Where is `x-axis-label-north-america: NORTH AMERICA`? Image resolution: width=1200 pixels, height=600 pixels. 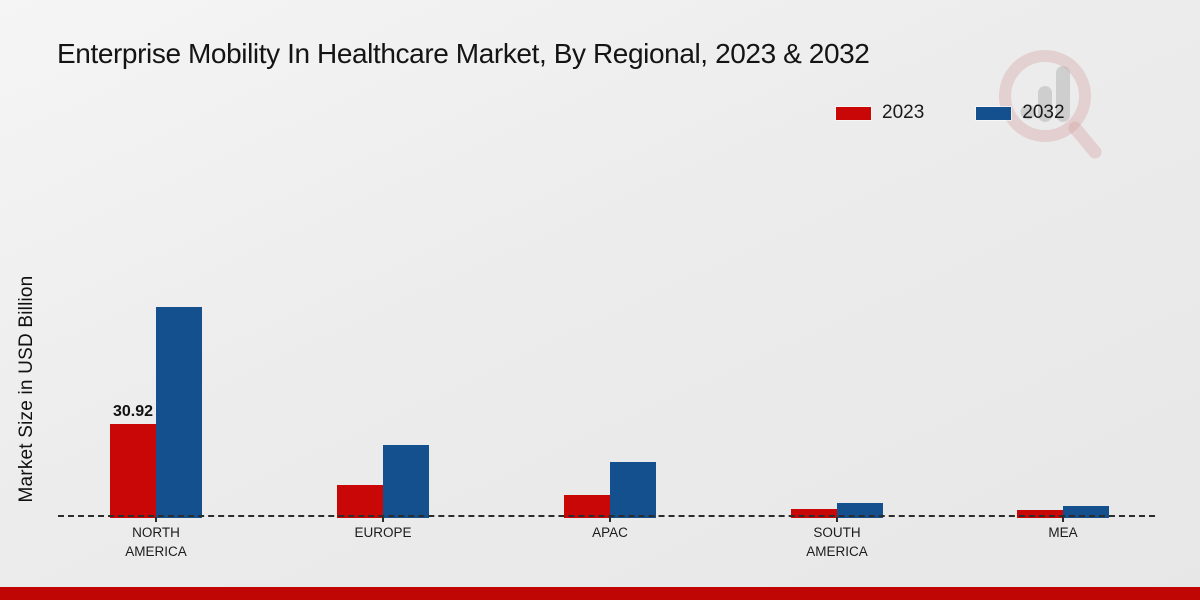
x-axis-label-north-america: NORTH AMERICA is located at coordinates (156, 542).